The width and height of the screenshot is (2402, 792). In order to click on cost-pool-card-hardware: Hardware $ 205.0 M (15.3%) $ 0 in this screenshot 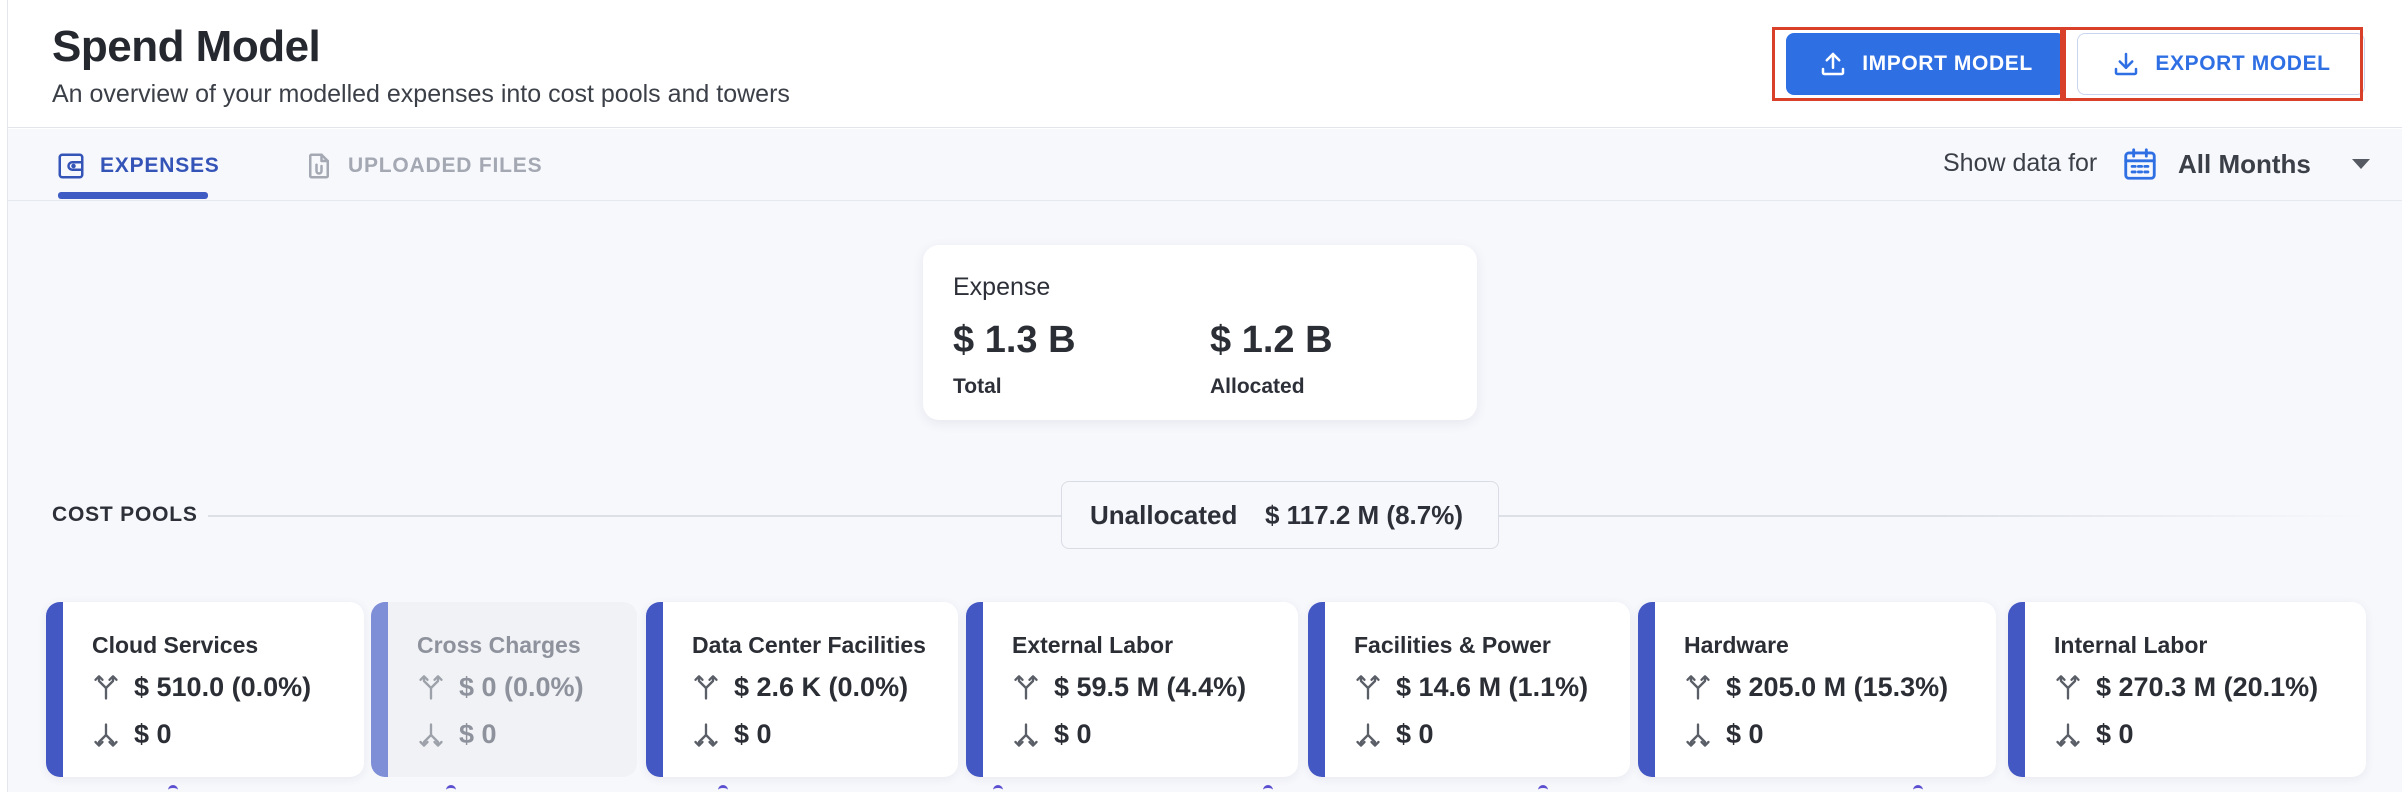, I will do `click(1817, 689)`.